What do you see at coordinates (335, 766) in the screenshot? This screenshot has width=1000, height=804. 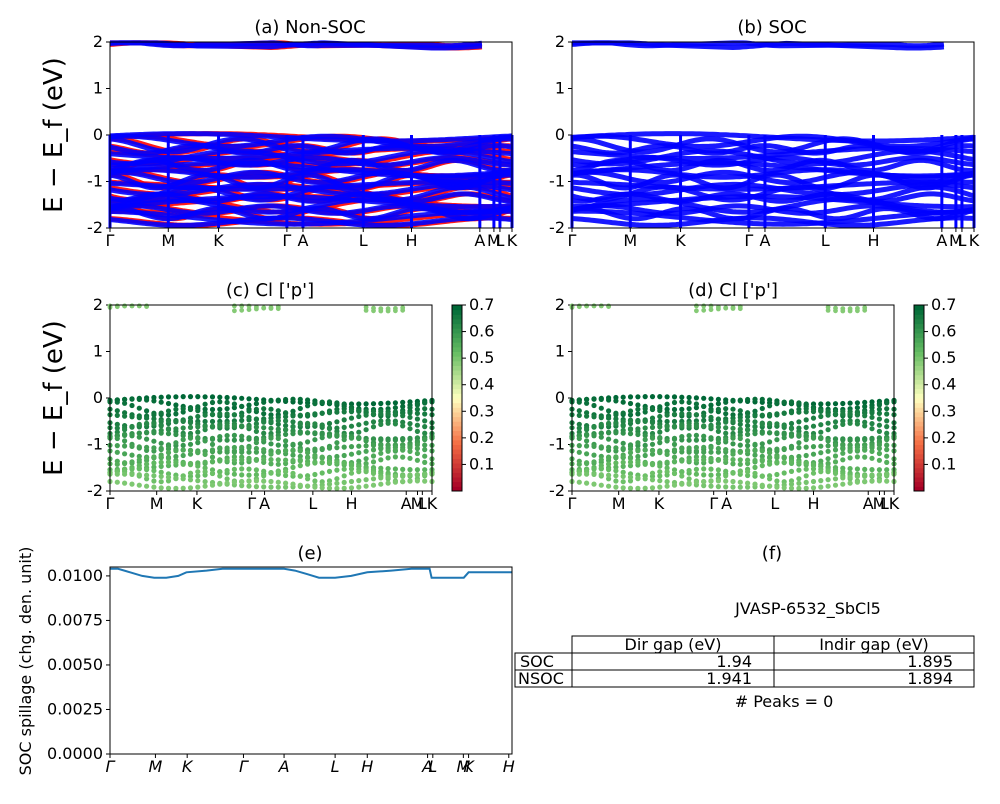 I see `x-tick-label: L` at bounding box center [335, 766].